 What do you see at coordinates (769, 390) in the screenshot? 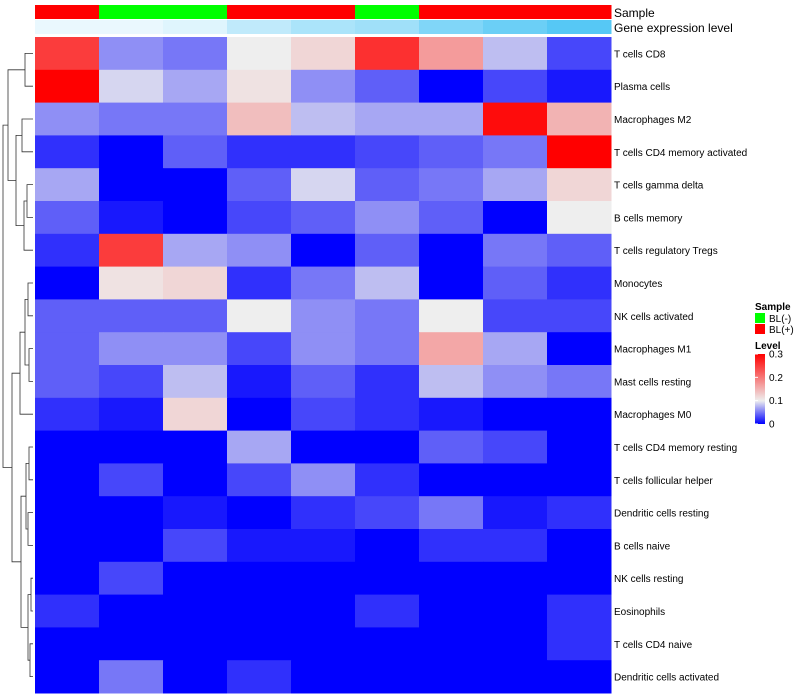
I see `level-legend-ticks: 0.3 0.2 0.1 0` at bounding box center [769, 390].